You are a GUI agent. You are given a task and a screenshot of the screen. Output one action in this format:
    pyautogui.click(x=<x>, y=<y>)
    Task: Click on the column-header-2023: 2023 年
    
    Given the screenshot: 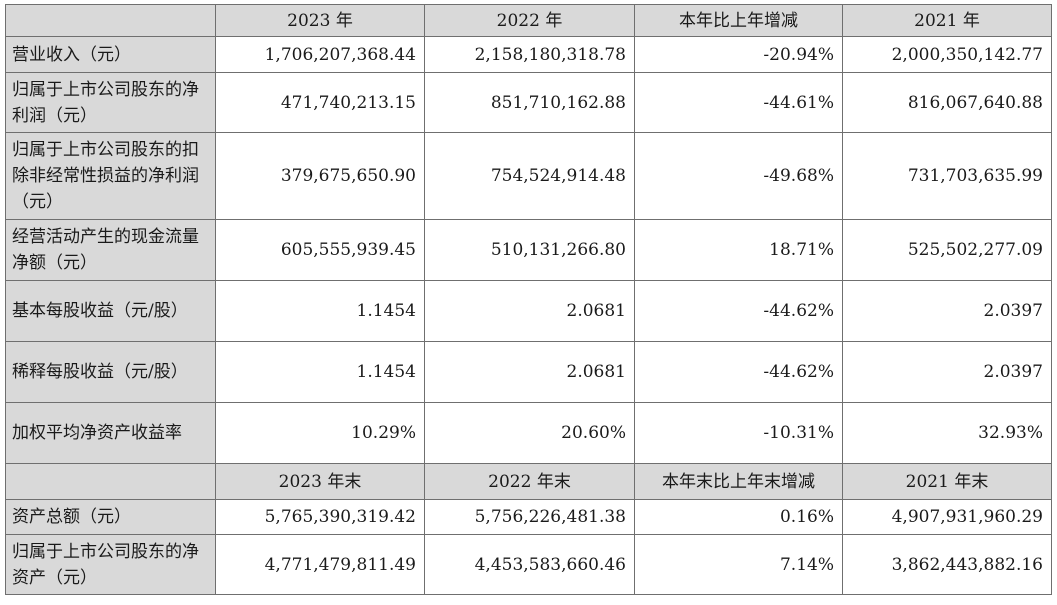 What is the action you would take?
    pyautogui.click(x=320, y=20)
    